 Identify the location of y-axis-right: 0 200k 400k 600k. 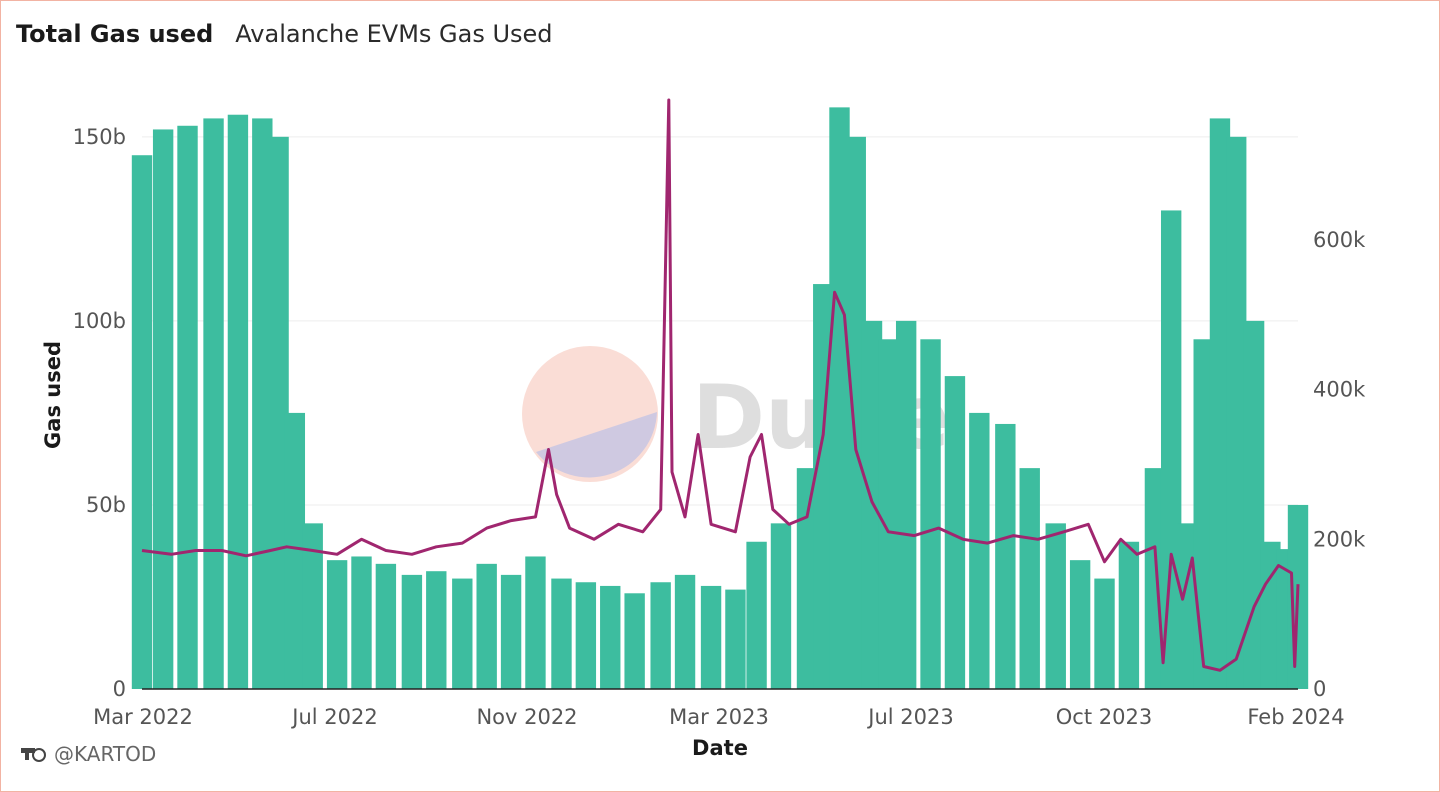
(1339, 464).